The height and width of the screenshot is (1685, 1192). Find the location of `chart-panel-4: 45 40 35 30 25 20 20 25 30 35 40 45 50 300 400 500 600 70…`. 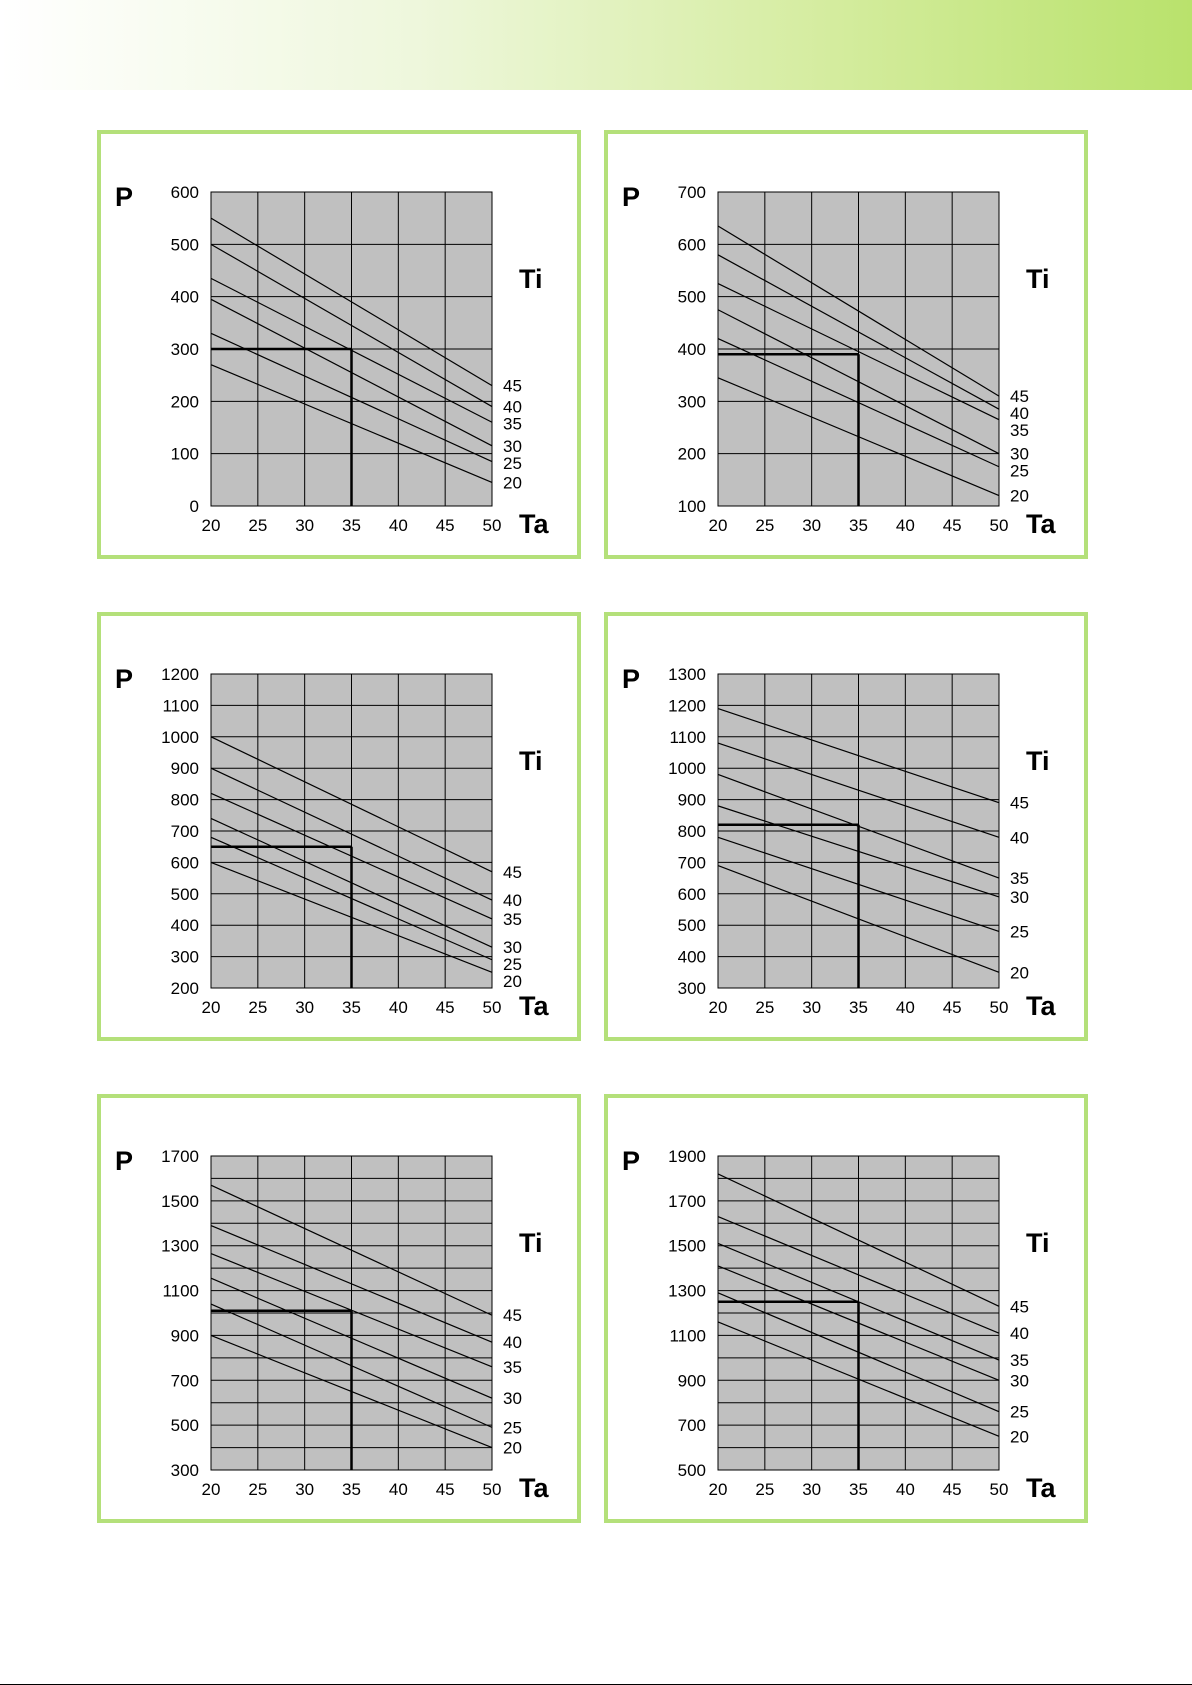

chart-panel-4: 45 40 35 30 25 20 20 25 30 35 40 45 50 300 400 500 600 70… is located at coordinates (846, 826).